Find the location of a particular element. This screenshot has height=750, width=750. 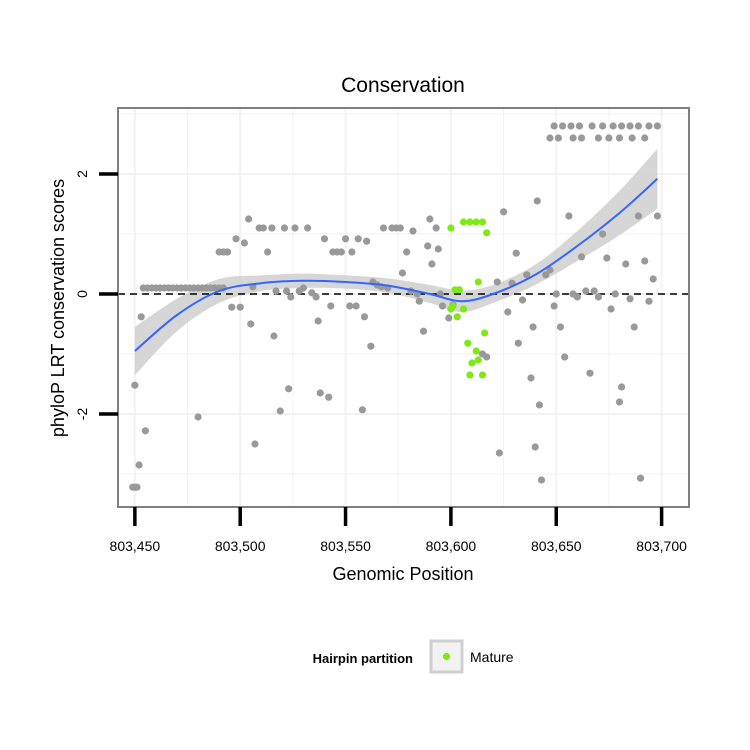

legend: Hairpin partition Mature is located at coordinates (413, 656).